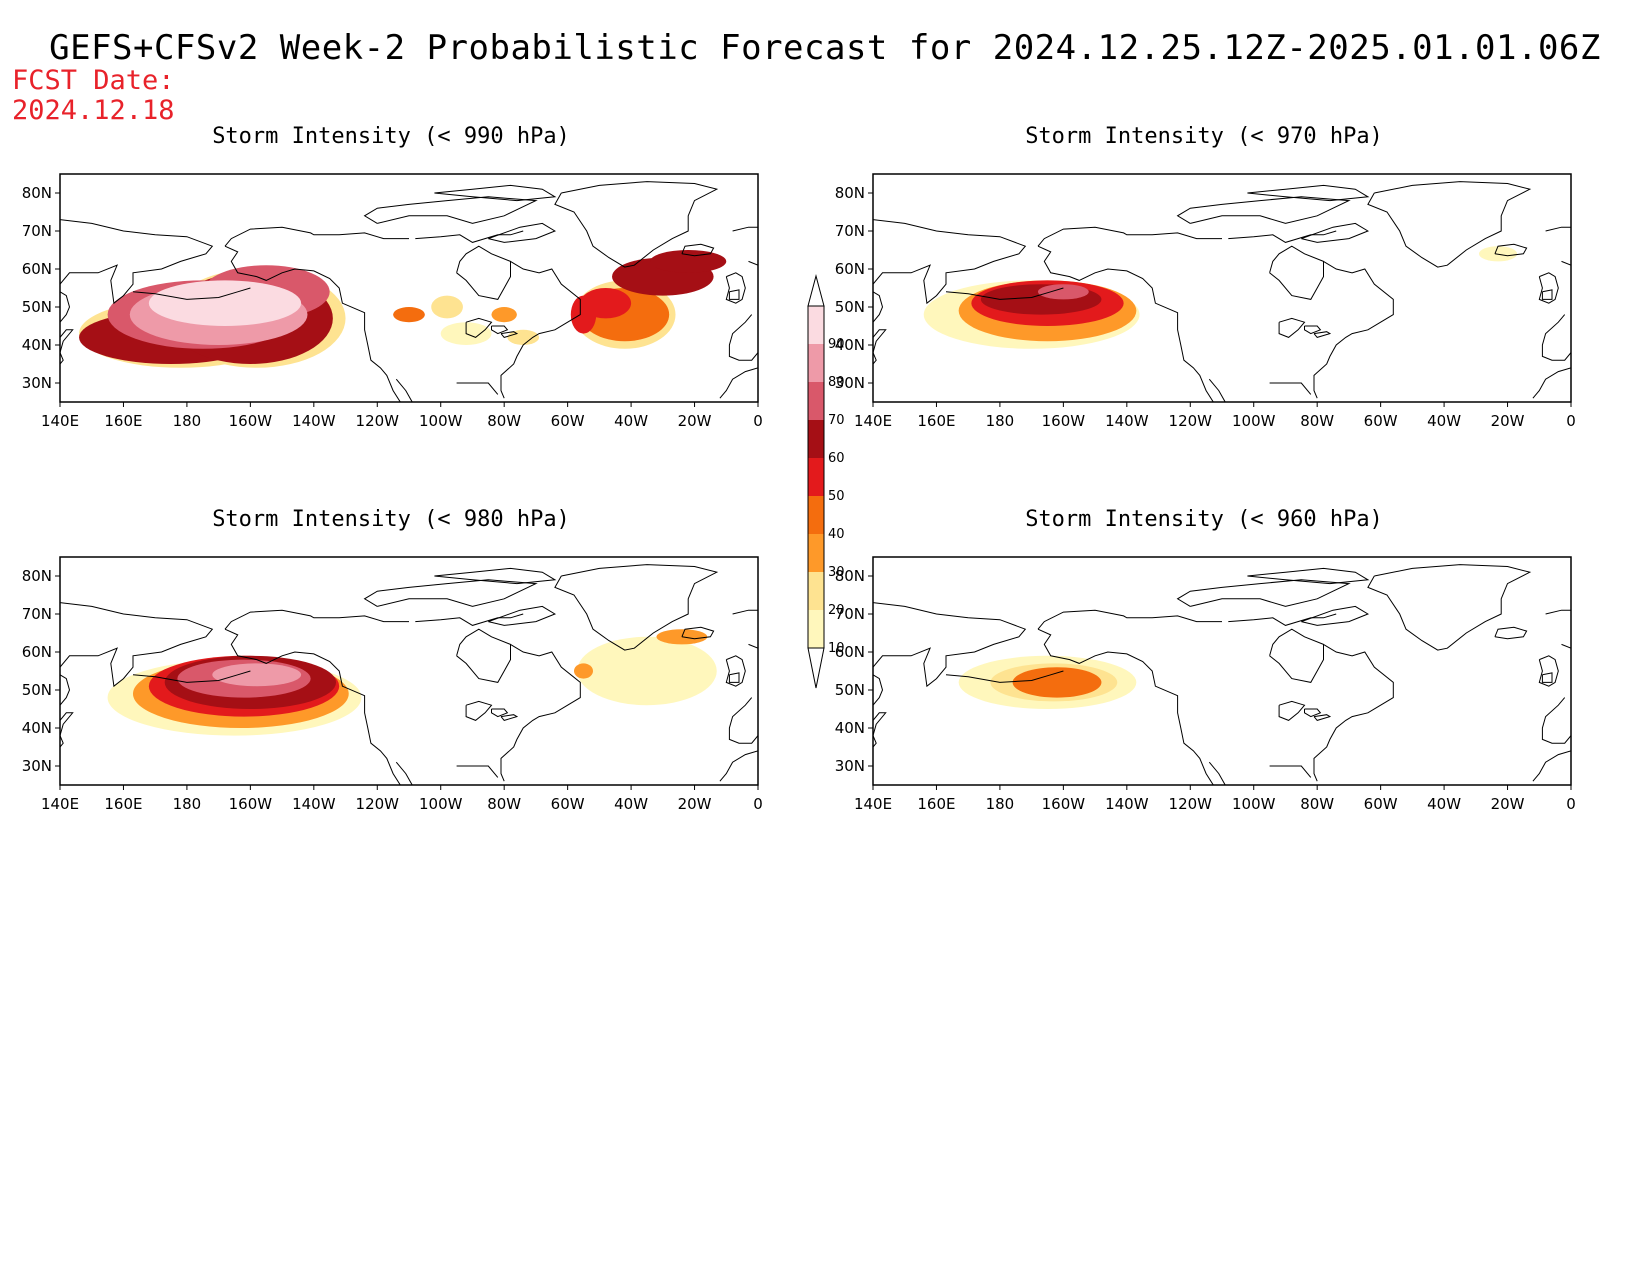 This screenshot has width=1650, height=1275. Describe the element at coordinates (1191, 421) in the screenshot. I see `lon-tick-label: 120W` at that location.